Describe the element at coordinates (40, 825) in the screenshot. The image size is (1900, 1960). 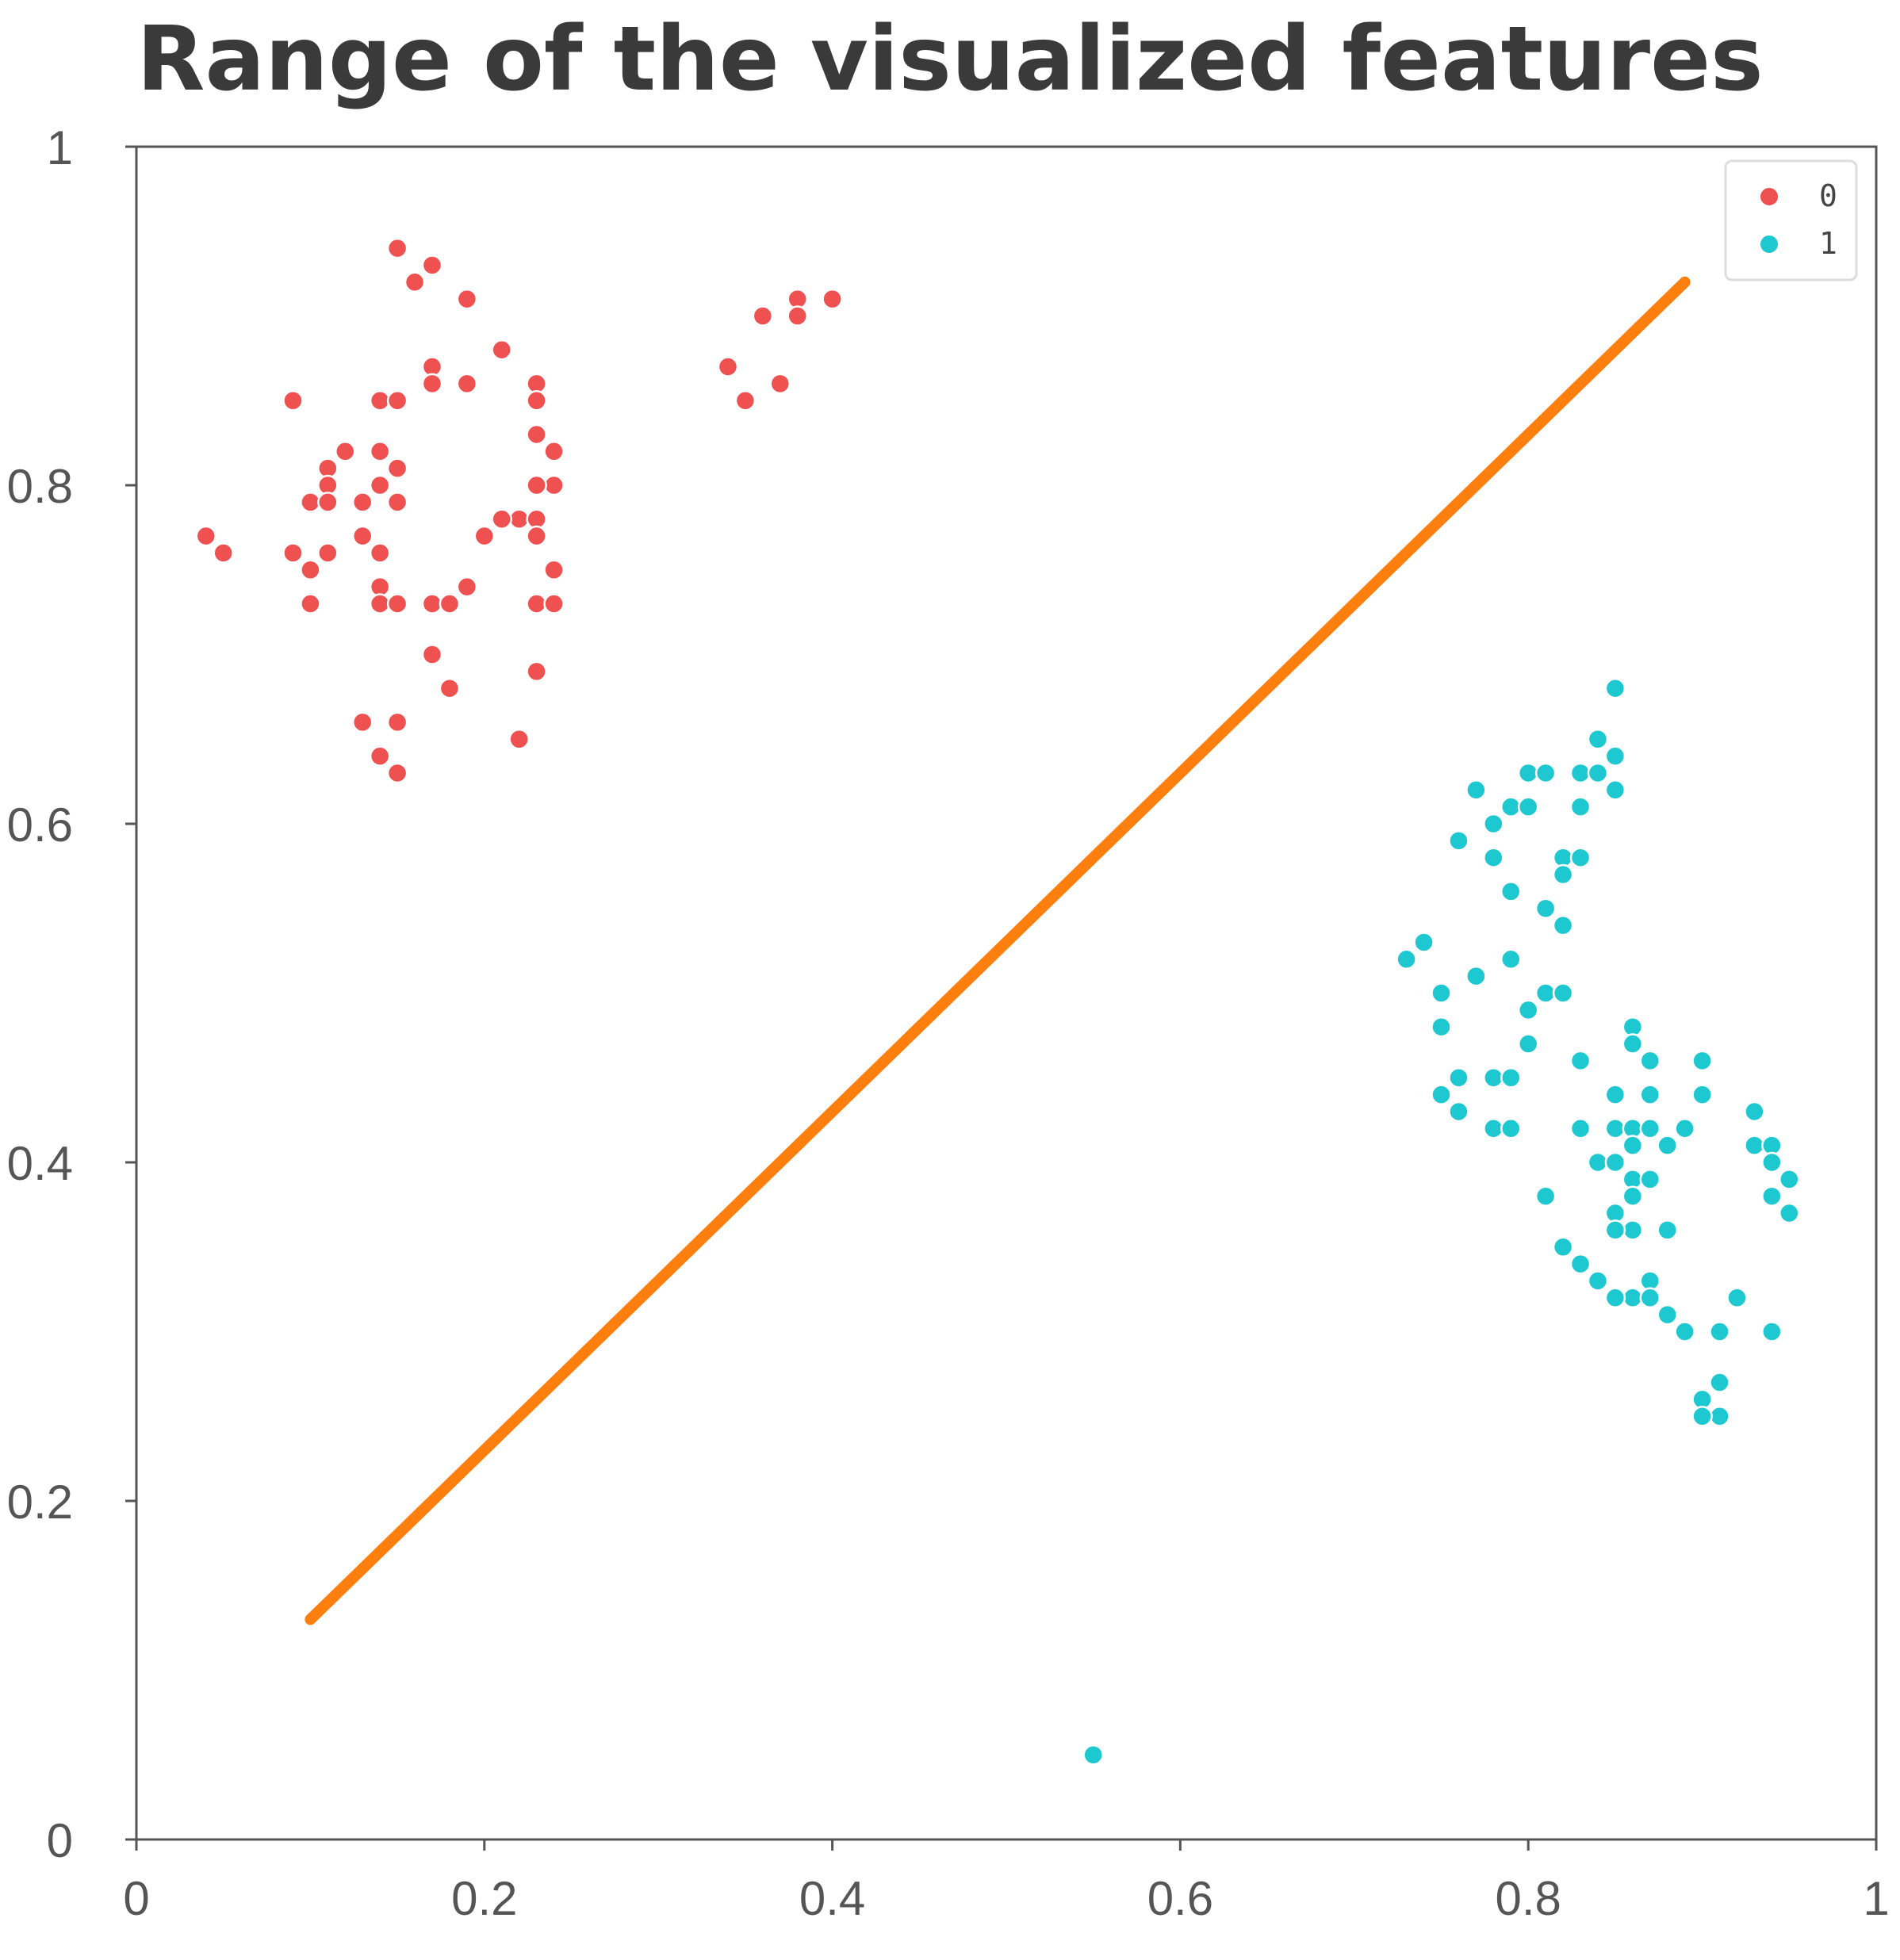
I see `y-tick-label: 0.6` at that location.